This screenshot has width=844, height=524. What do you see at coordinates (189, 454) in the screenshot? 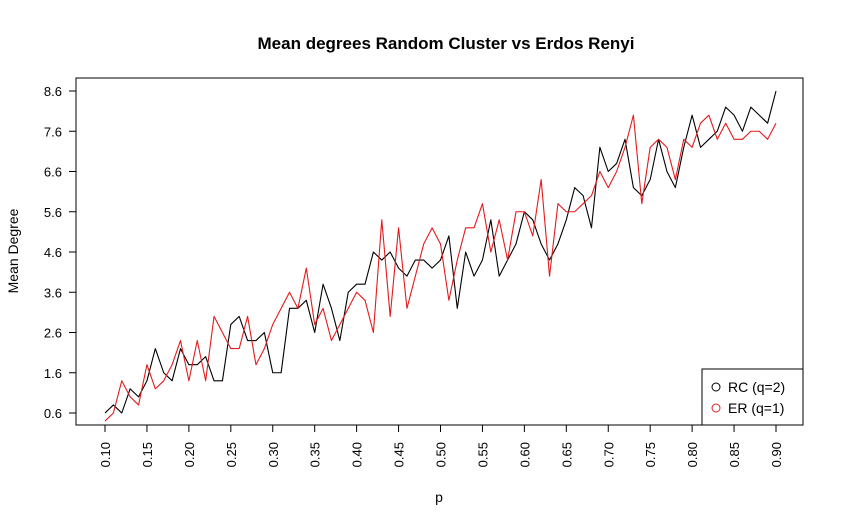
I see `x-tick-label: 0.20` at bounding box center [189, 454].